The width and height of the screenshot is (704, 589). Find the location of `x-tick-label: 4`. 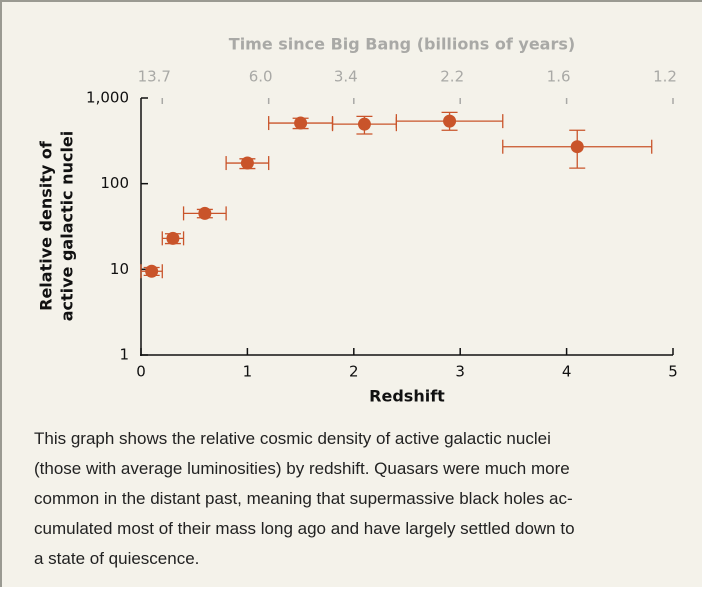

x-tick-label: 4 is located at coordinates (567, 372).